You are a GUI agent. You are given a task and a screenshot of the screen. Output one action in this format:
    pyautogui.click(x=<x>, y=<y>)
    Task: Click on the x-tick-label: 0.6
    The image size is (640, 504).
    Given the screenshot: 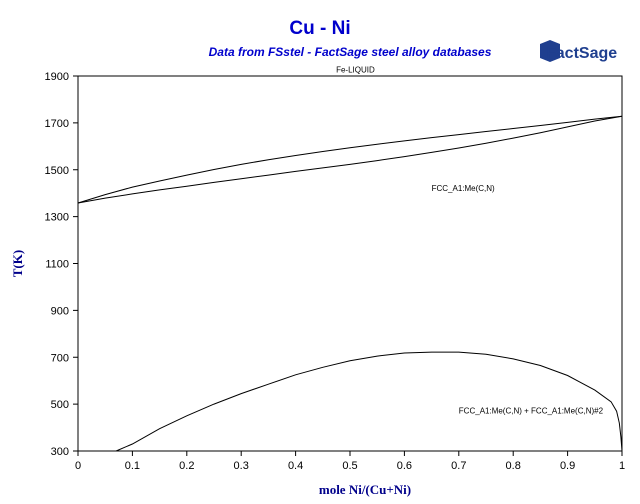 What is the action you would take?
    pyautogui.click(x=404, y=466)
    